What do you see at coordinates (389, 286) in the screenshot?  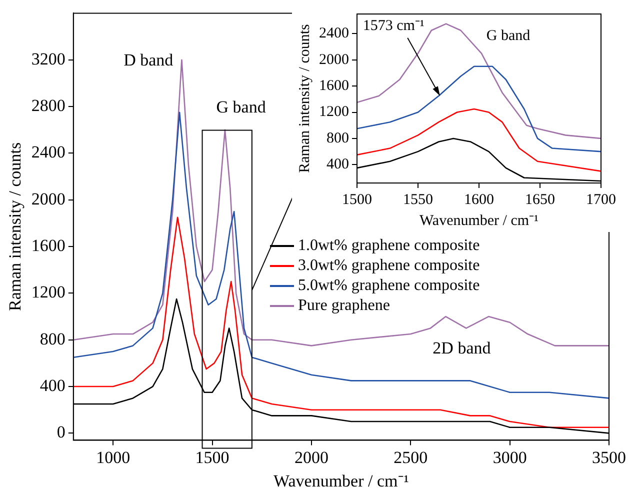 I see `legend-label: 5.0wt% graphene composite` at bounding box center [389, 286].